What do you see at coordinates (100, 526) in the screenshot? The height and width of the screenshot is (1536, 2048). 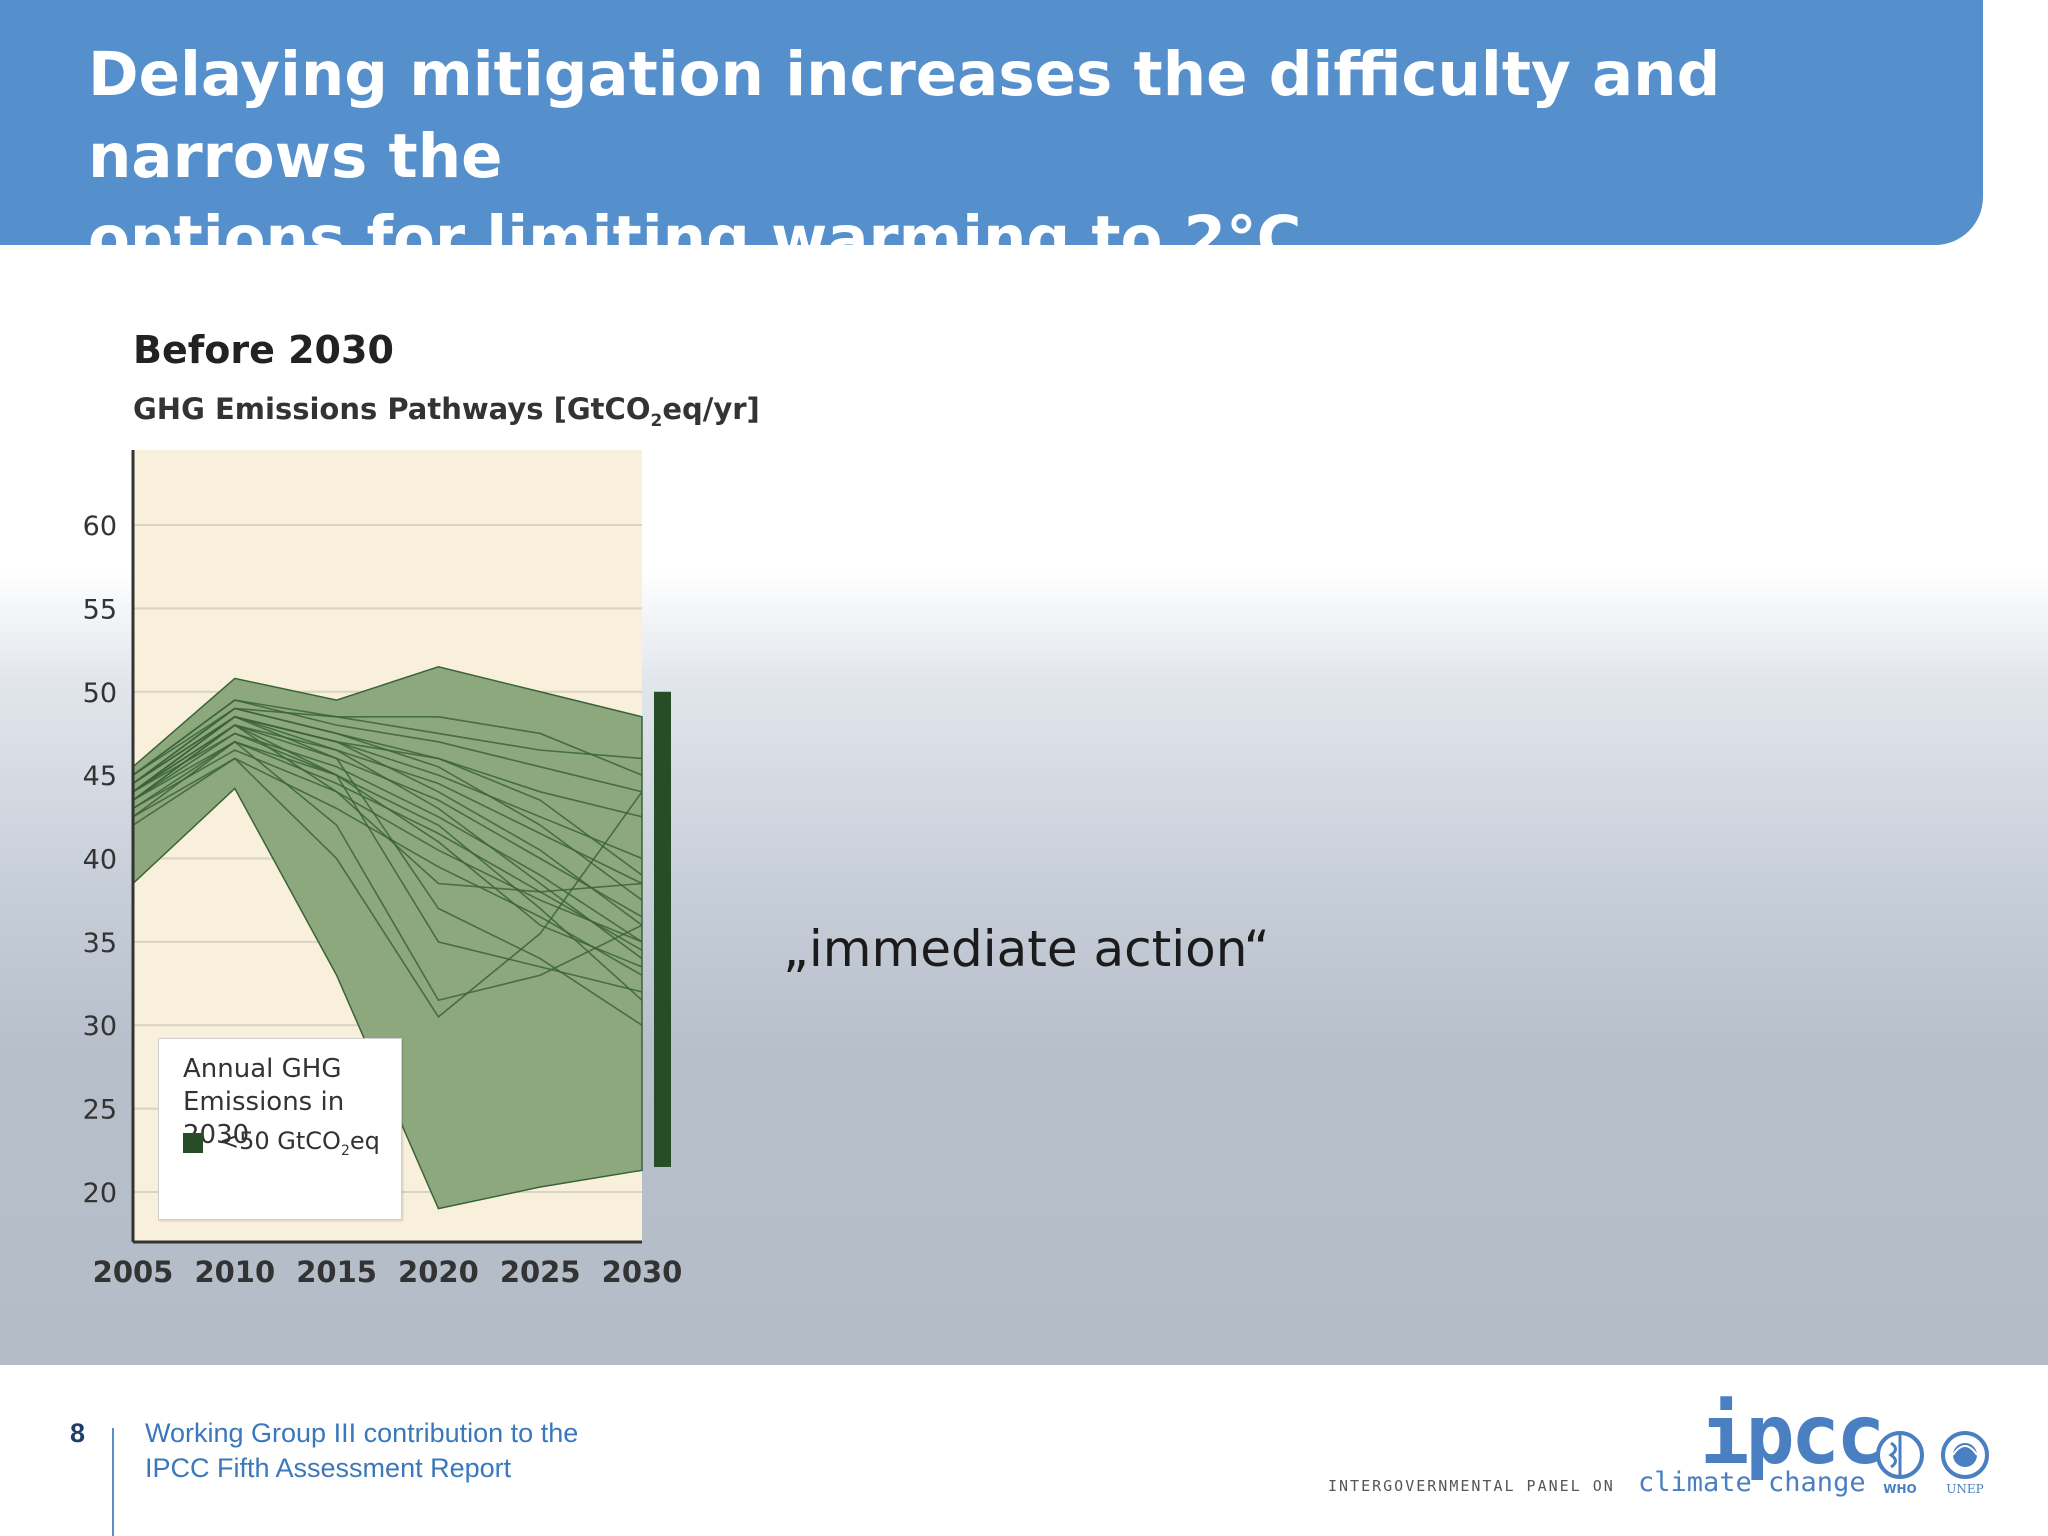 I see `y-tick-label: 60` at bounding box center [100, 526].